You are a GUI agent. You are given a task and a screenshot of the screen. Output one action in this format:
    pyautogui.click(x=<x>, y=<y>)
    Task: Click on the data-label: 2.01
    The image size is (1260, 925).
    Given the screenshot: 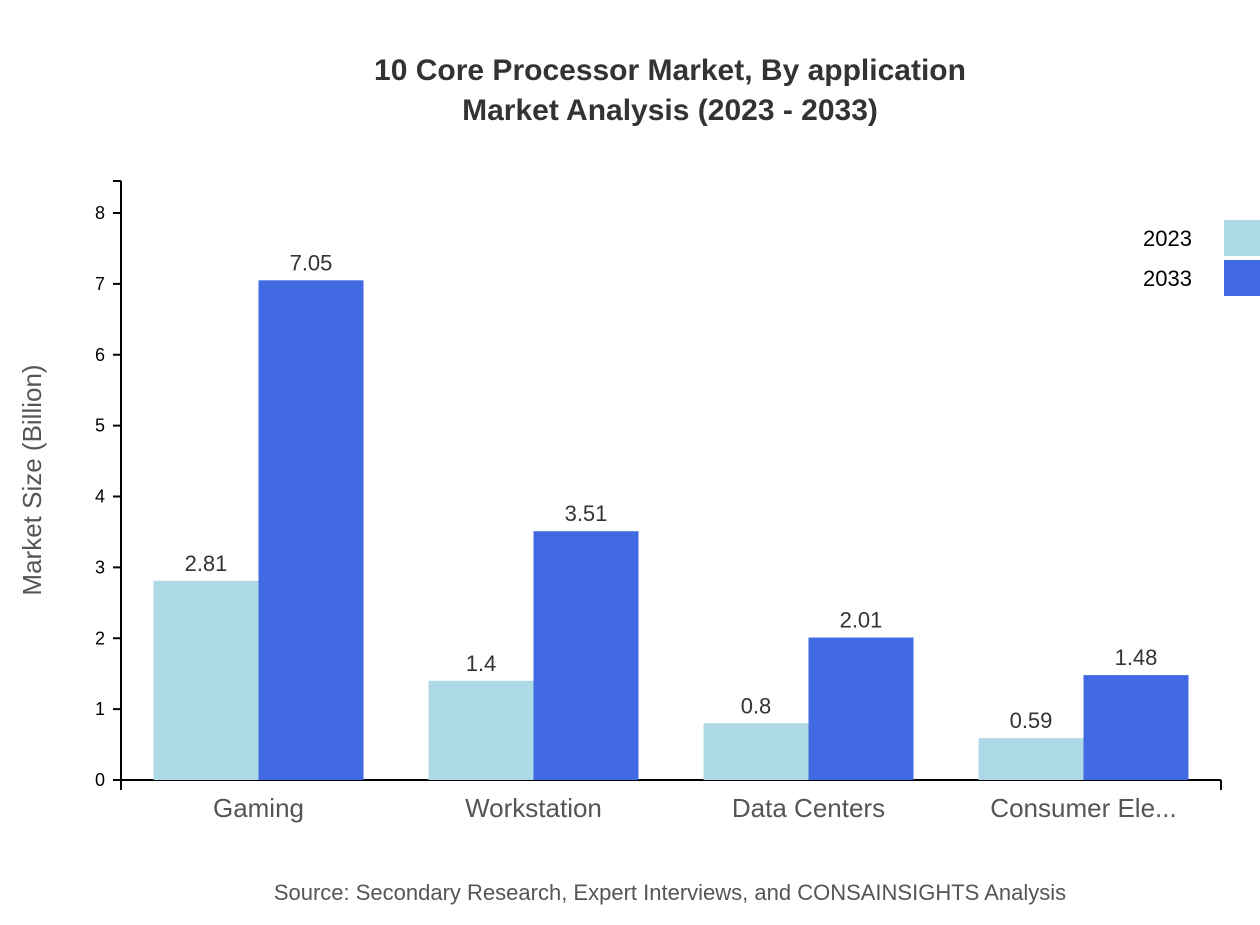 What is the action you would take?
    pyautogui.click(x=861, y=620)
    